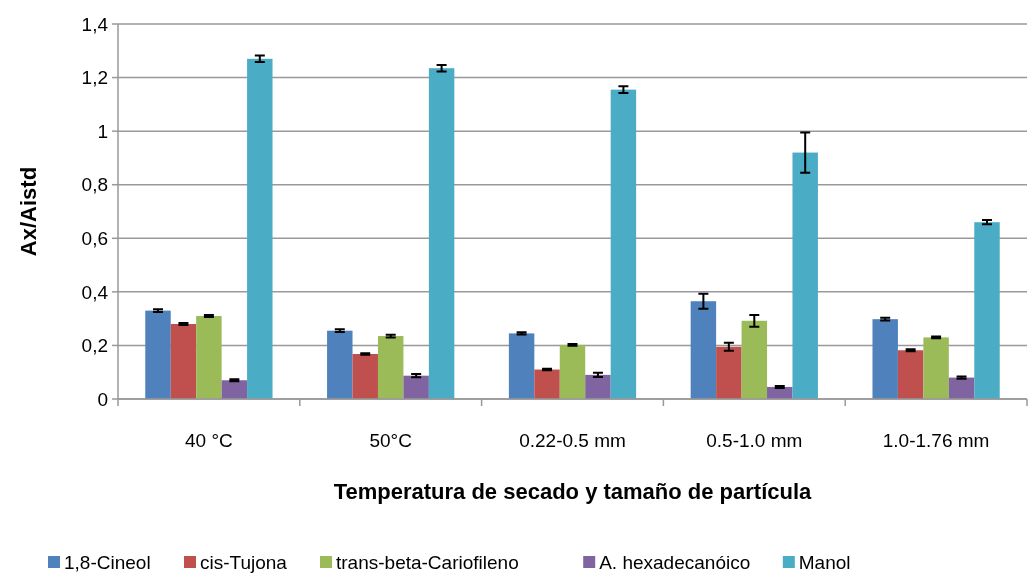 This screenshot has width=1029, height=577. What do you see at coordinates (572, 440) in the screenshot?
I see `x-tick-label: 0.22-0.5 mm` at bounding box center [572, 440].